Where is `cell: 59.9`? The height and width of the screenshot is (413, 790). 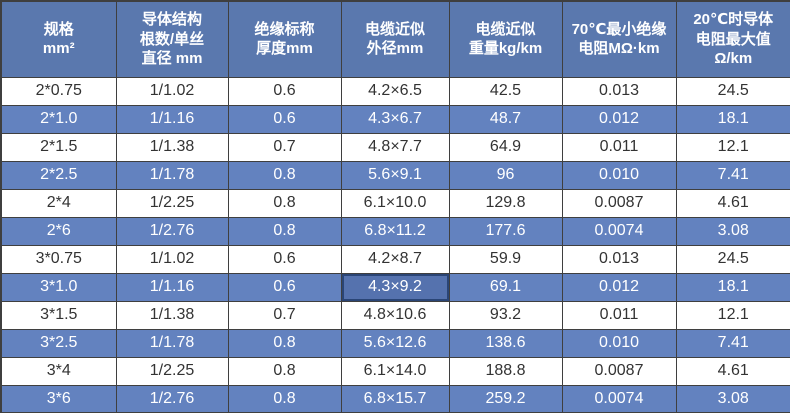 cell: 59.9 is located at coordinates (505, 259).